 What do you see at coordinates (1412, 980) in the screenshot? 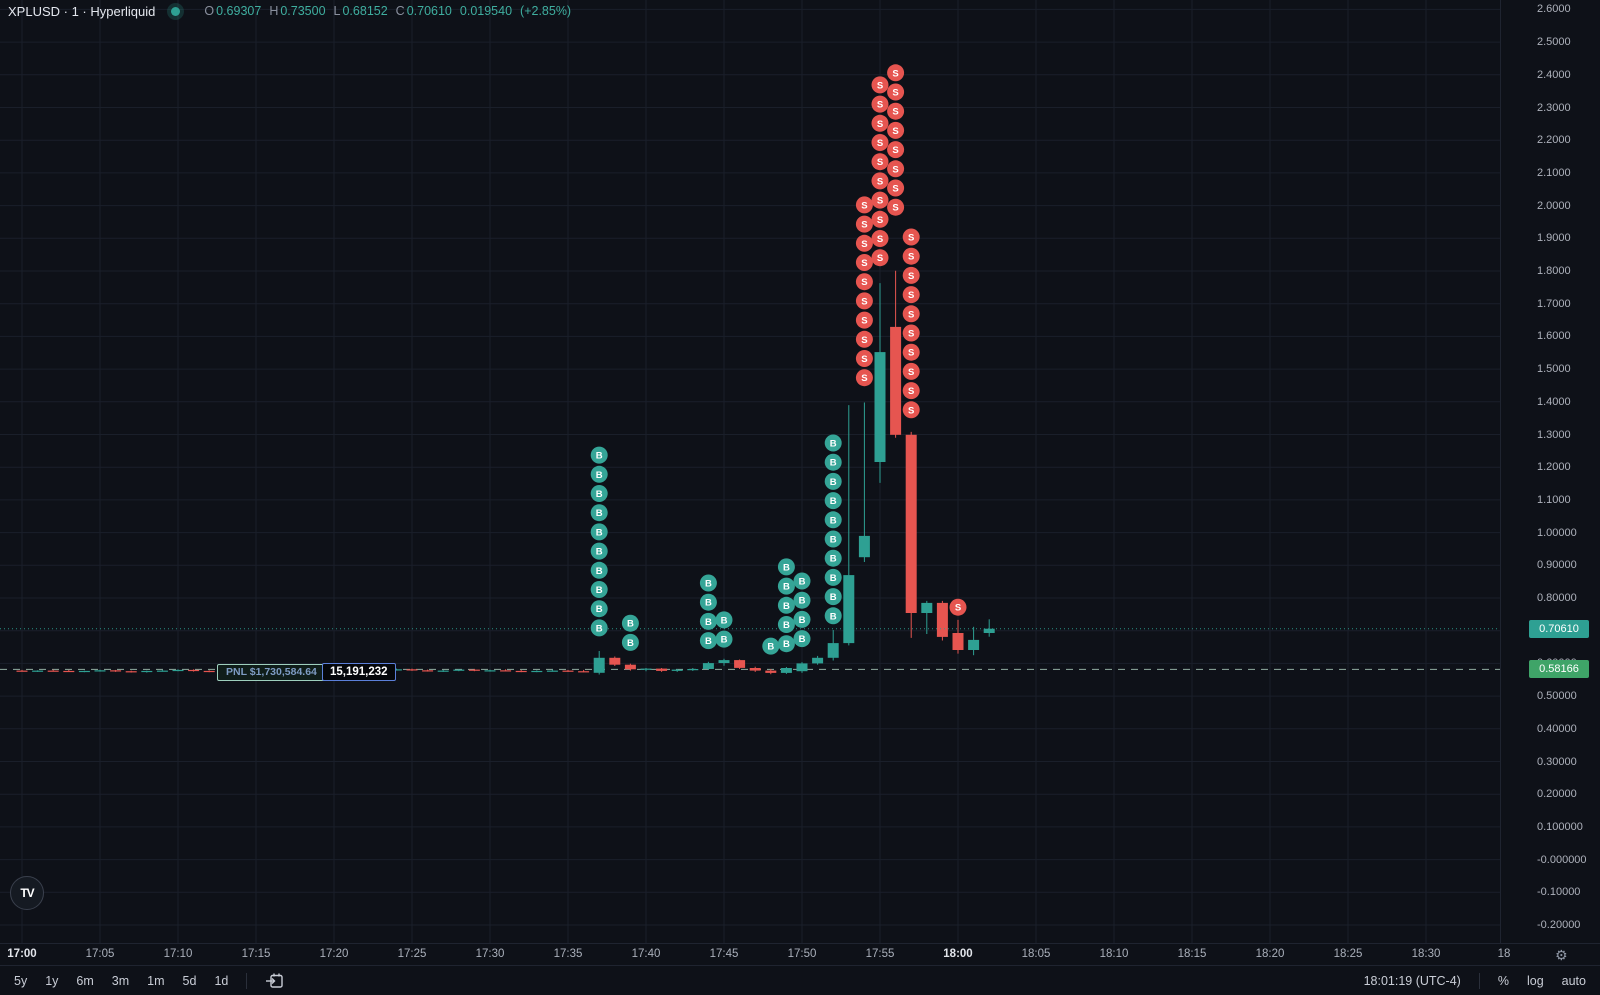
I see `clock: 18:01:19 (UTC-4)` at bounding box center [1412, 980].